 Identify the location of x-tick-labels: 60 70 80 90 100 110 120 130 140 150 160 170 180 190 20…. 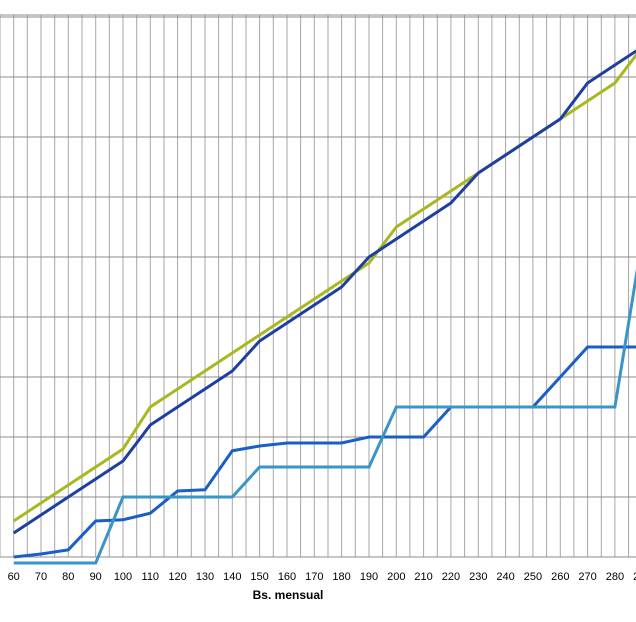
(322, 577).